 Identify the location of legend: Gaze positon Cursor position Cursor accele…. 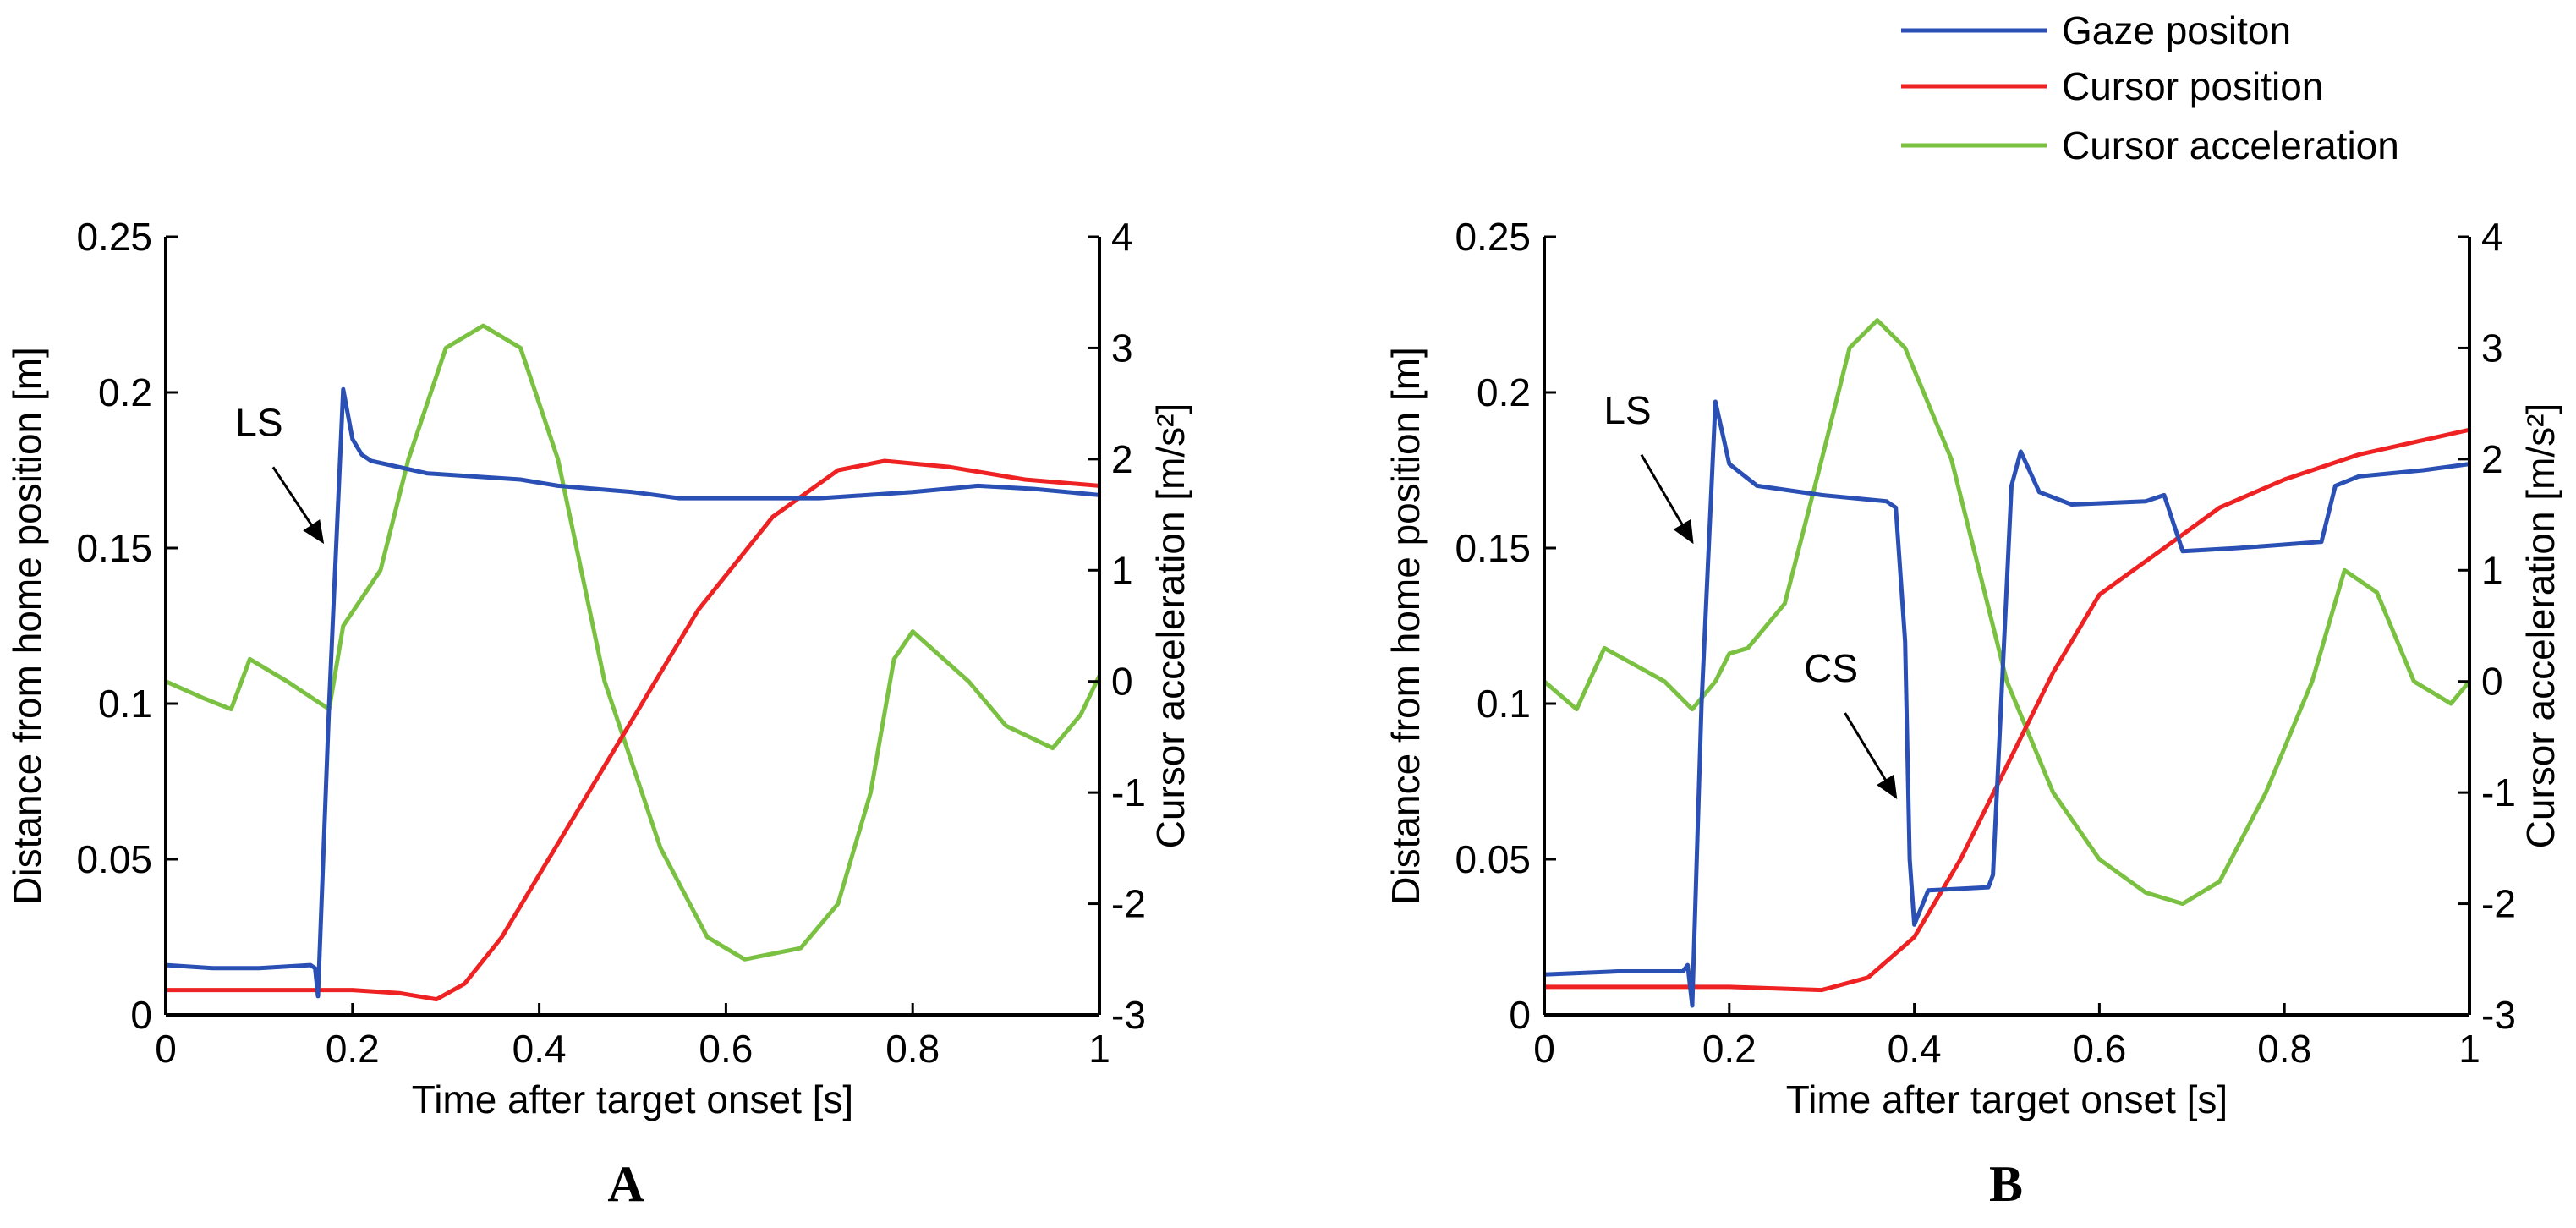
(2150, 87).